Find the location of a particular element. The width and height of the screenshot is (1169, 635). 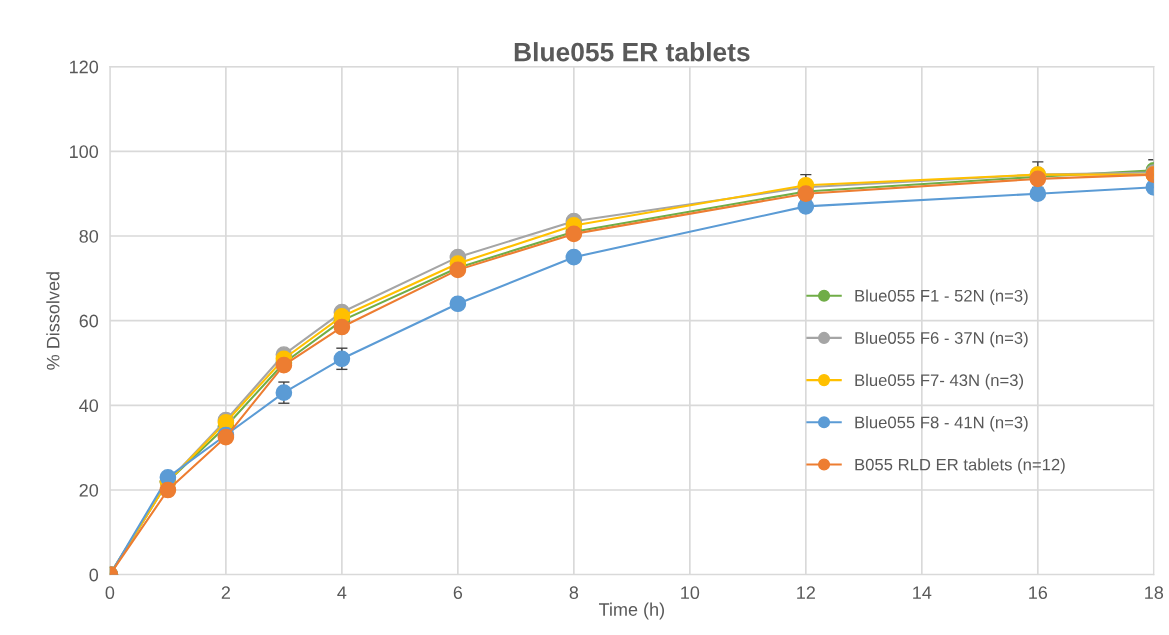

x-tick-label: 16 is located at coordinates (1038, 593).